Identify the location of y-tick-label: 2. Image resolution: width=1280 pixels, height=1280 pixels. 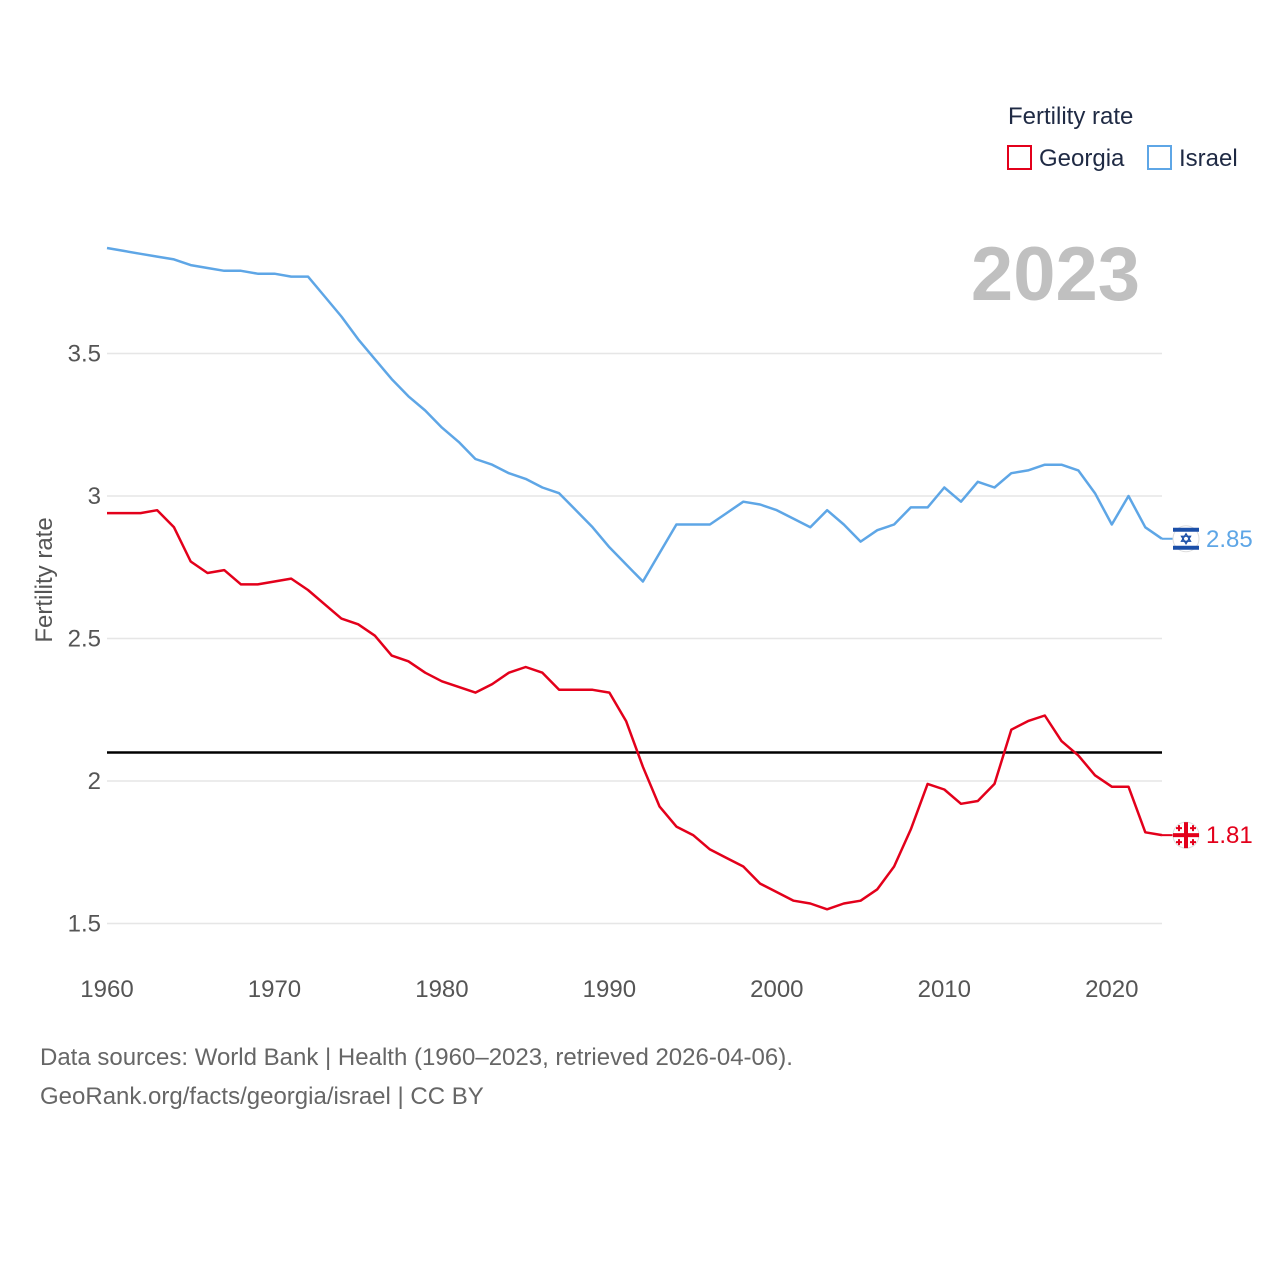
(94, 781).